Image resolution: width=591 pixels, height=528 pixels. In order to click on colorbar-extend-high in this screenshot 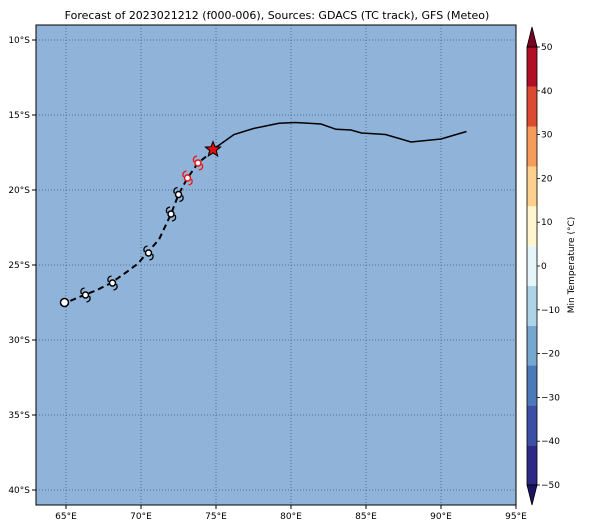, I will do `click(532, 37)`.